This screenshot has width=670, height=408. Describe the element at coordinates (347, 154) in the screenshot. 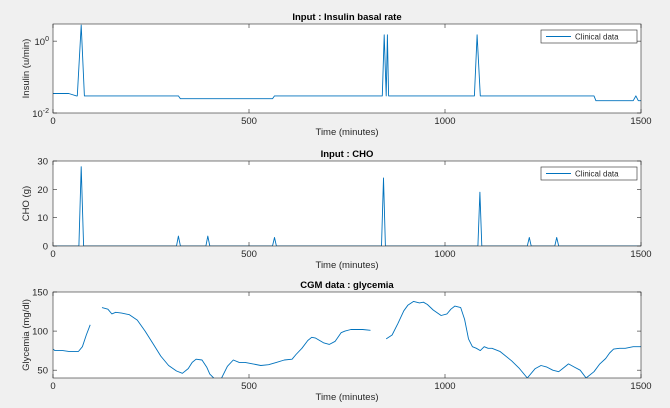

I see `chart-title: Input : CHO` at that location.